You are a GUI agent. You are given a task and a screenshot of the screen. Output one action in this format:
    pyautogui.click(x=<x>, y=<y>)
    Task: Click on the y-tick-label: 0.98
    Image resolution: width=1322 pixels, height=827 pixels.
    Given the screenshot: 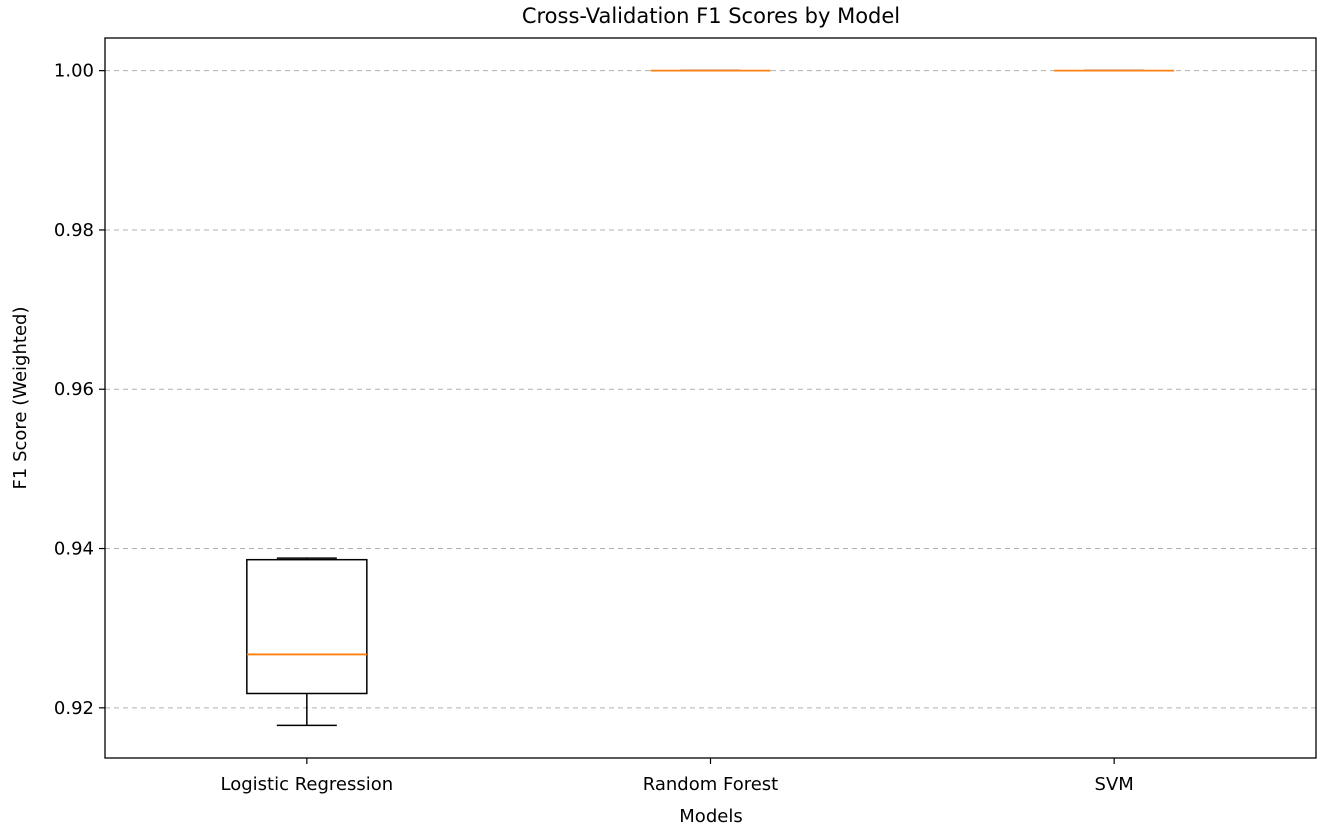 What is the action you would take?
    pyautogui.click(x=74, y=230)
    